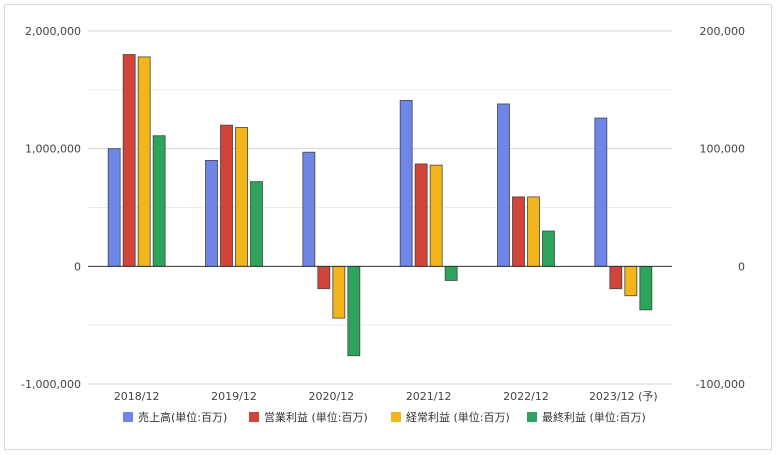 The width and height of the screenshot is (778, 456). Describe the element at coordinates (723, 149) in the screenshot. I see `right-tick-label: 100,000` at that location.